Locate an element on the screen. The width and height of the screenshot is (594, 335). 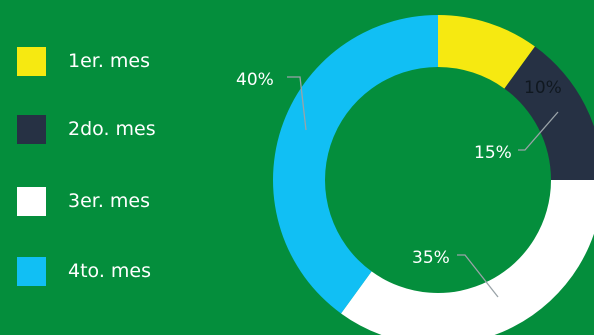
legend-item-2do-mes: 2do. mes is located at coordinates (86, 129).